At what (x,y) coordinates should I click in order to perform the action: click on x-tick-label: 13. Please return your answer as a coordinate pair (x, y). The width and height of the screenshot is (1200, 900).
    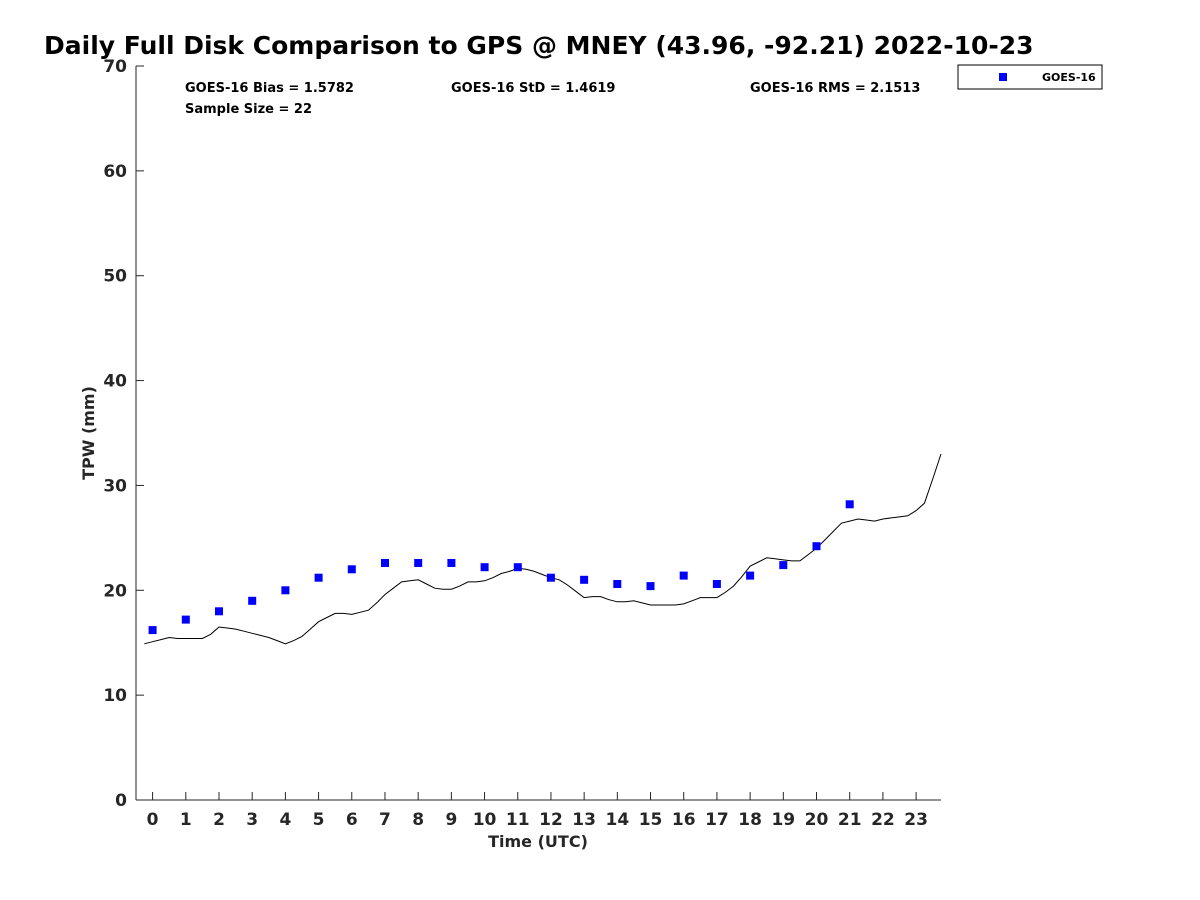
    Looking at the image, I should click on (584, 820).